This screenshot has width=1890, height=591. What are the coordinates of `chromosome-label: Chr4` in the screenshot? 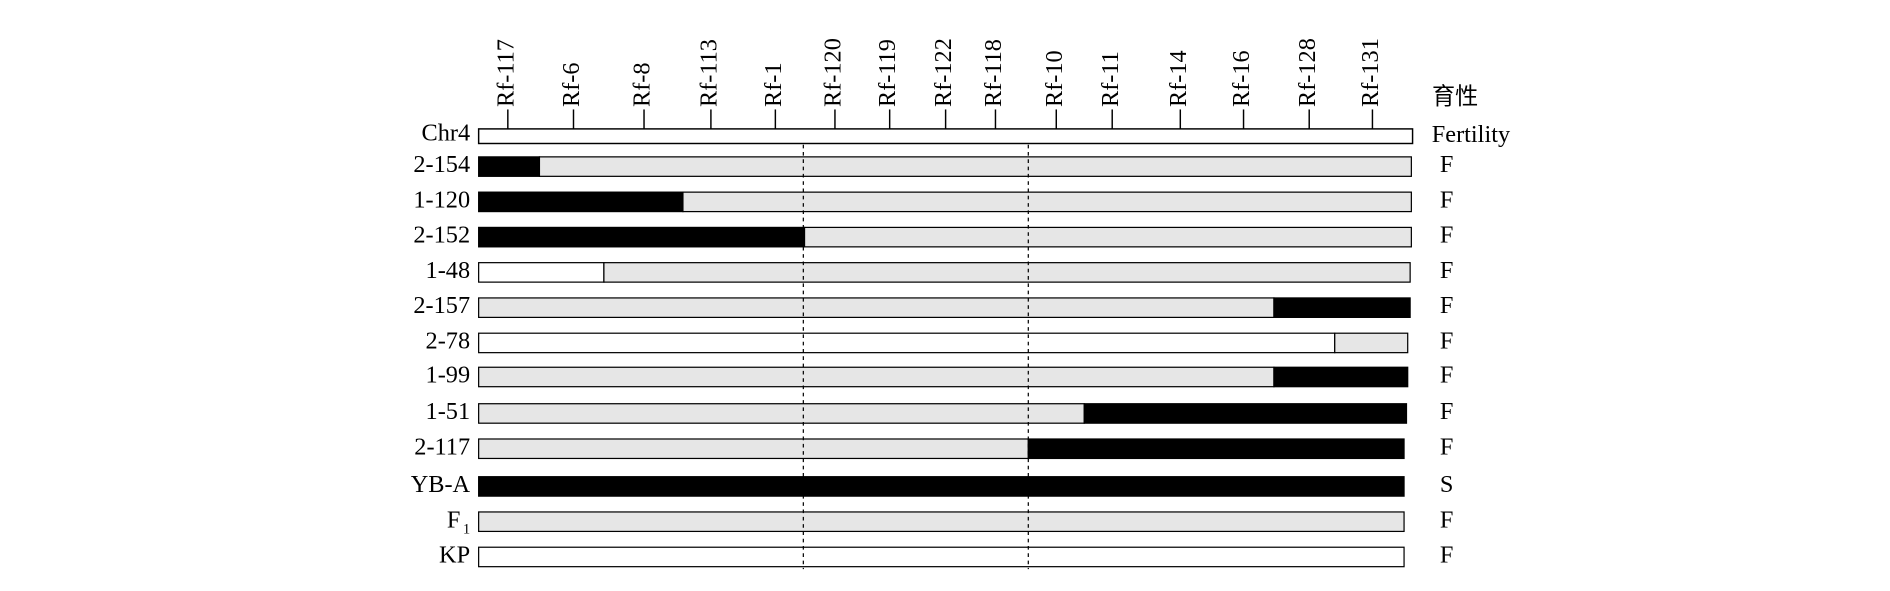 It's located at (446, 133).